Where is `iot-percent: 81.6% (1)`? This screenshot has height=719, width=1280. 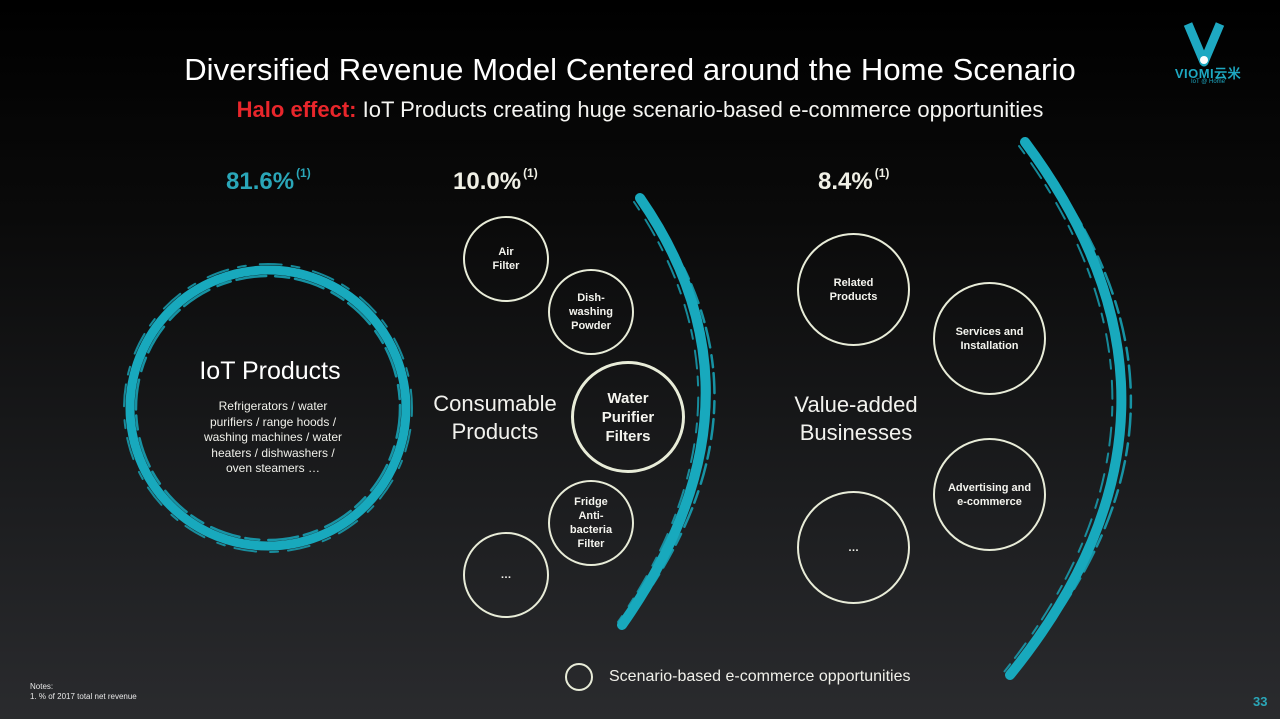
iot-percent: 81.6% (1) is located at coordinates (268, 180).